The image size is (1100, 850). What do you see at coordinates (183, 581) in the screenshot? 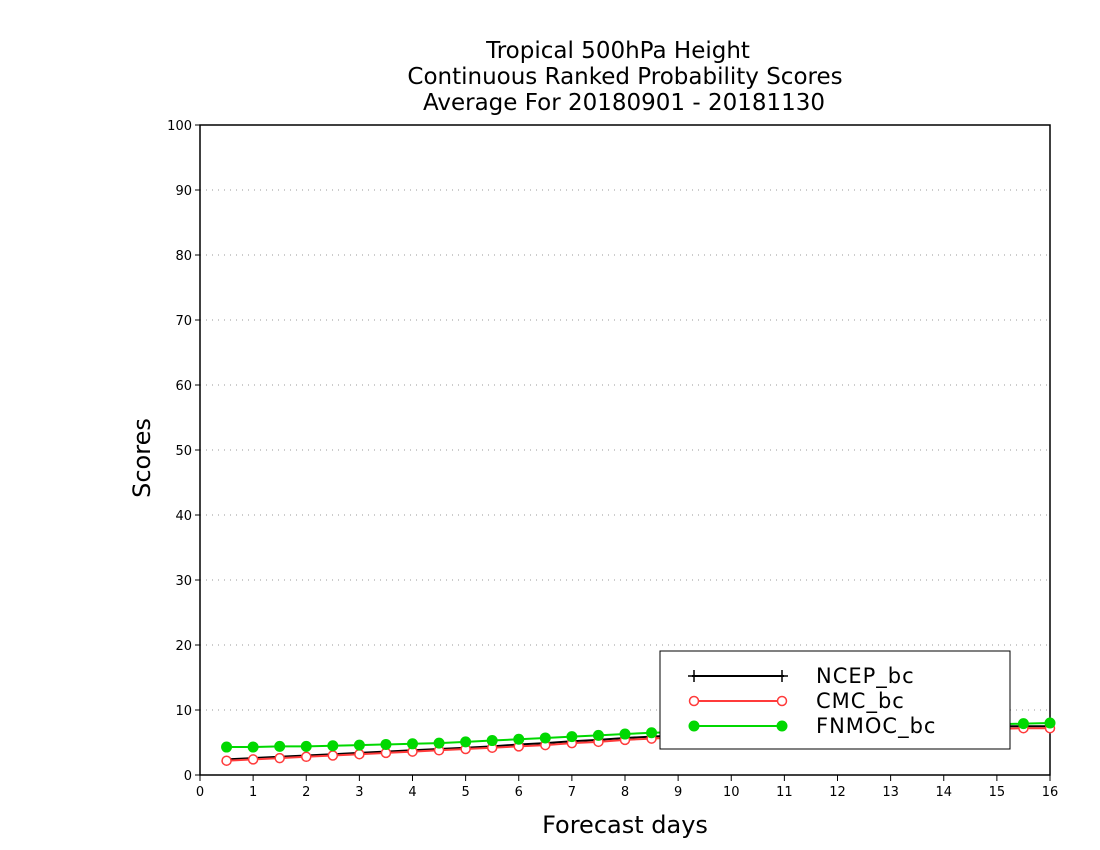
I see `y-tick-label: 30` at bounding box center [183, 581].